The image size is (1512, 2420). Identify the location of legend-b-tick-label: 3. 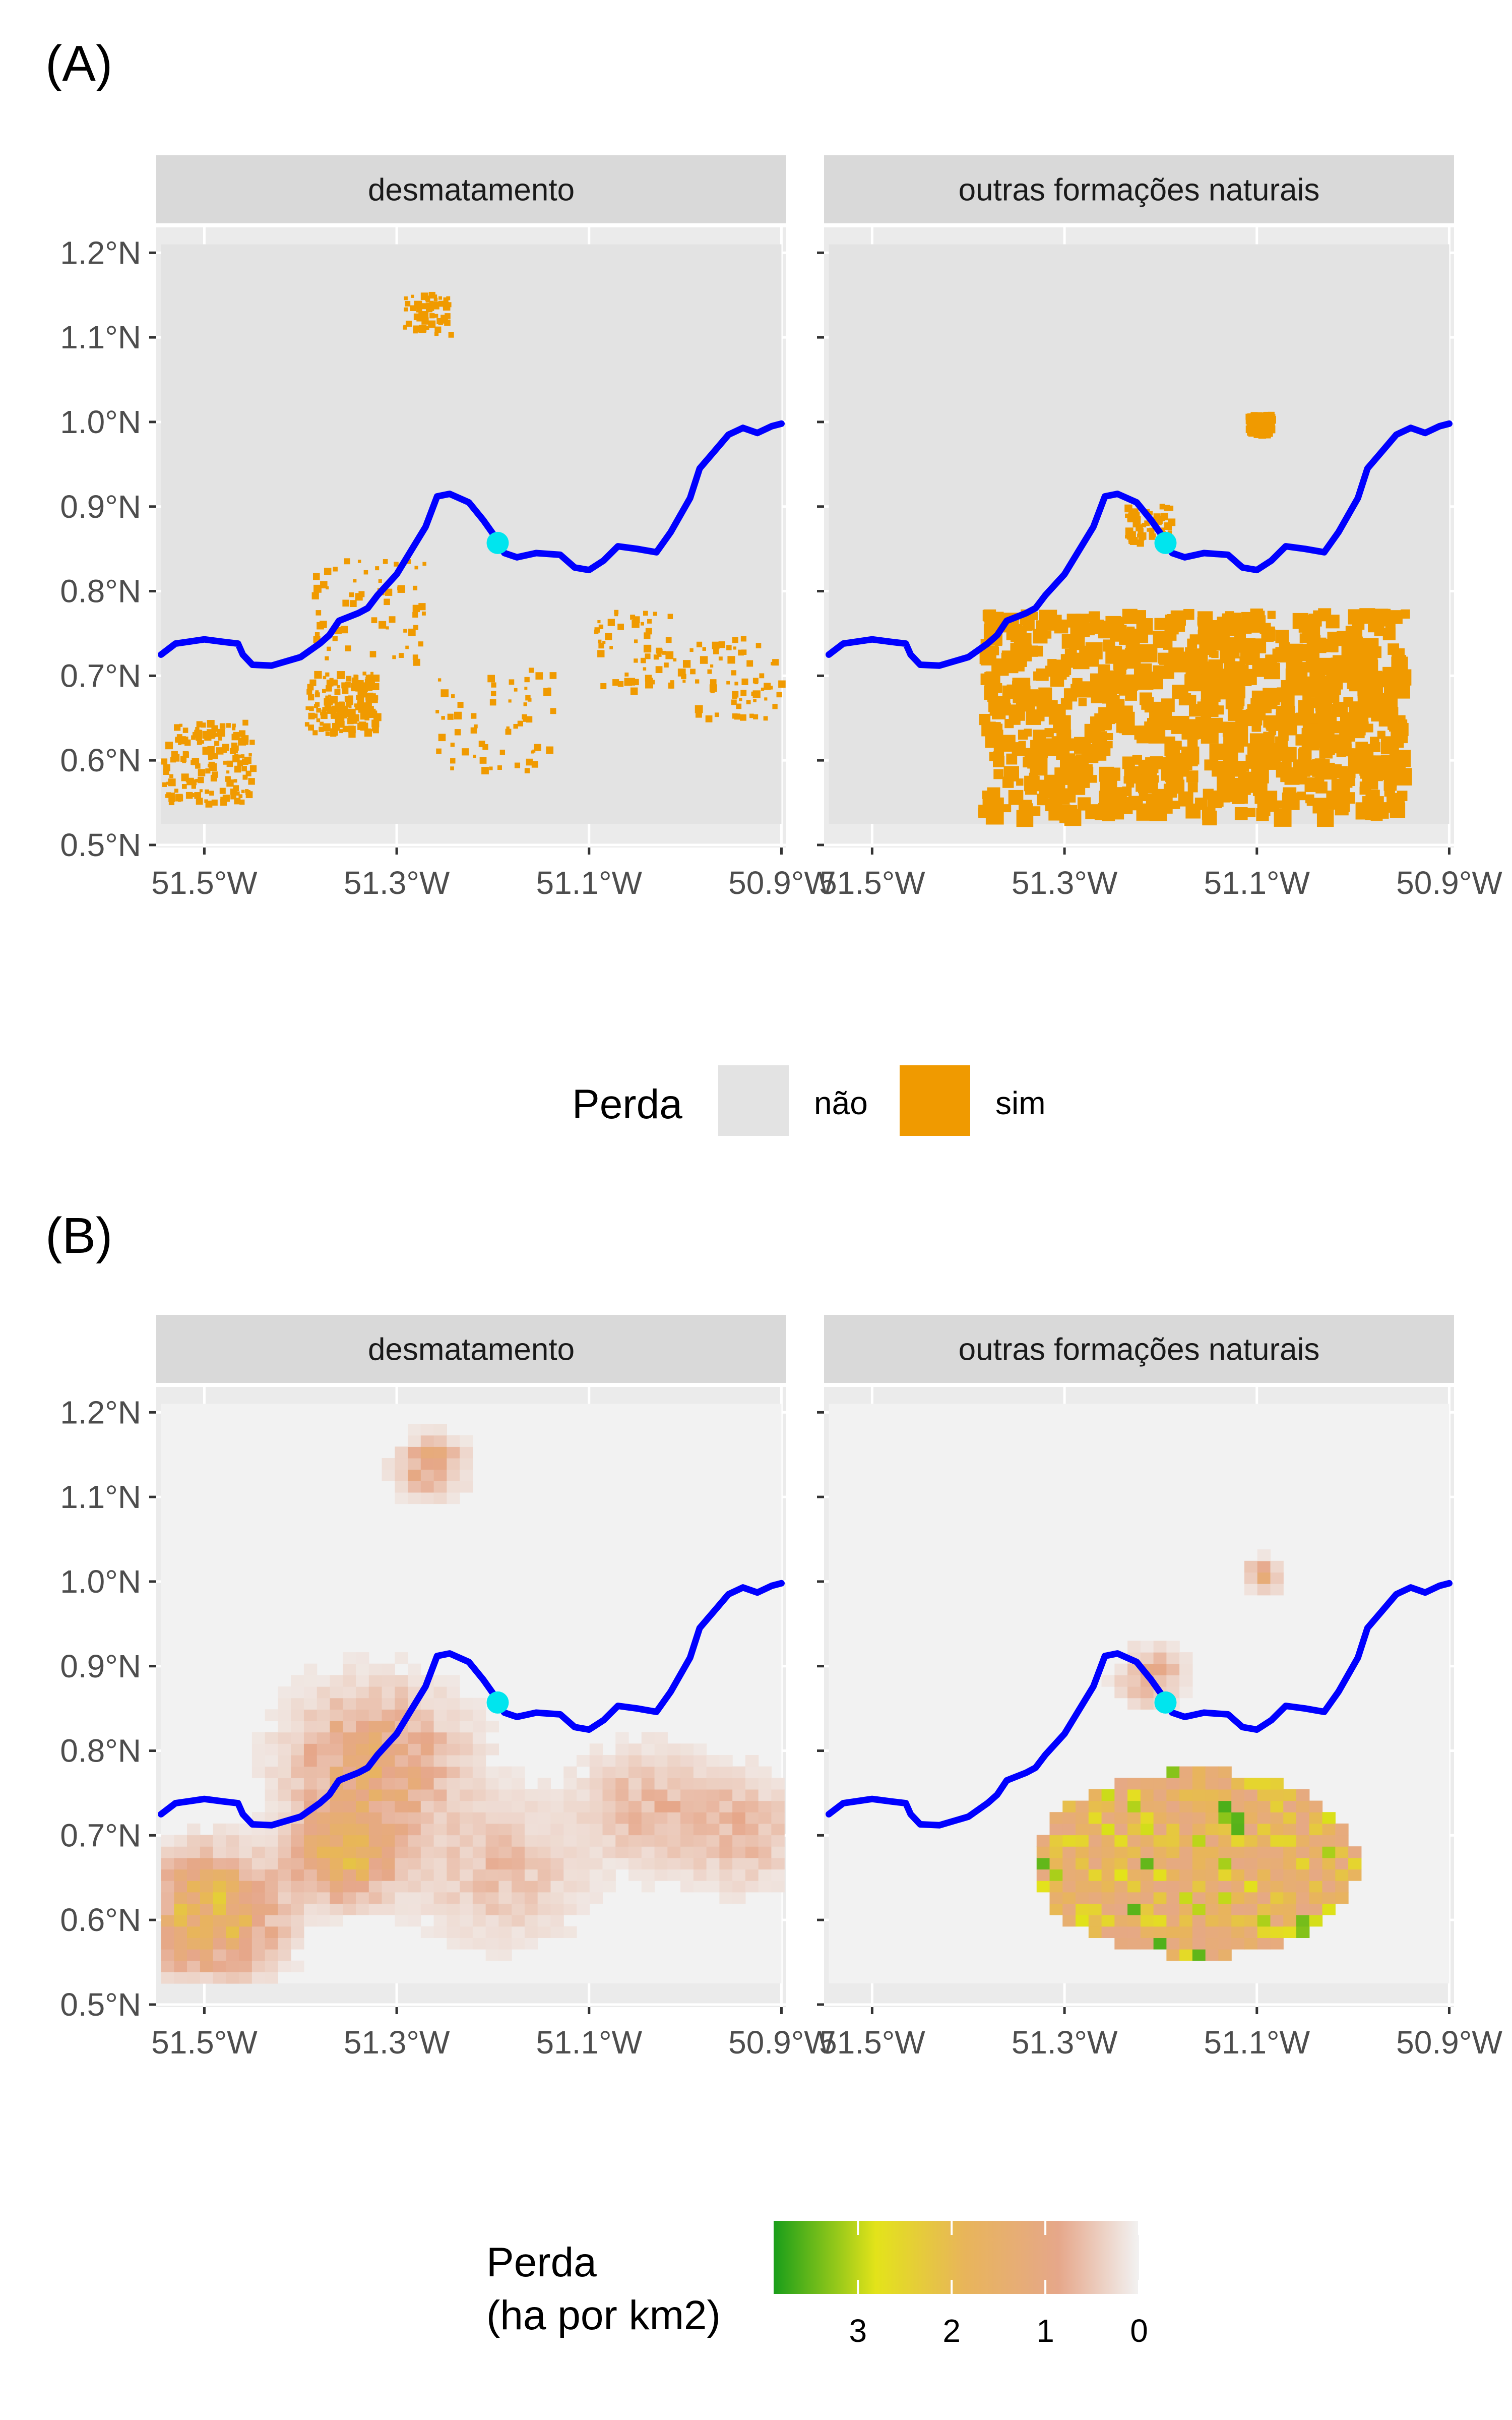
(858, 2331).